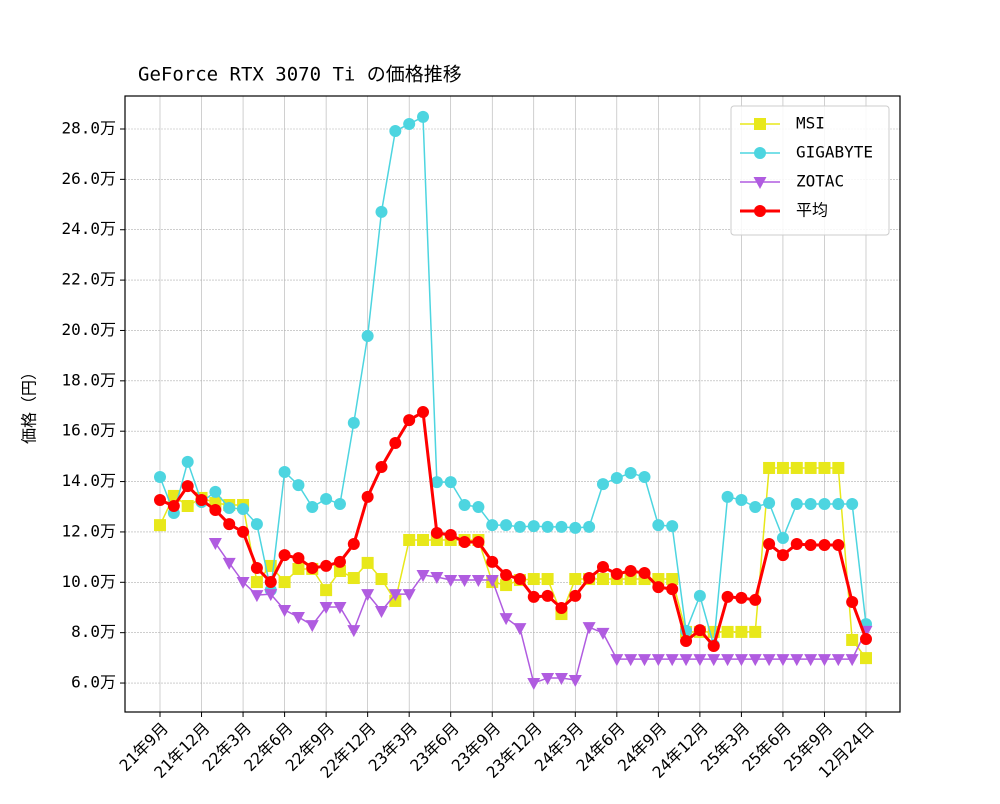 The height and width of the screenshot is (804, 1000). What do you see at coordinates (88, 581) in the screenshot?
I see `y-tick-label: 10.0万` at bounding box center [88, 581].